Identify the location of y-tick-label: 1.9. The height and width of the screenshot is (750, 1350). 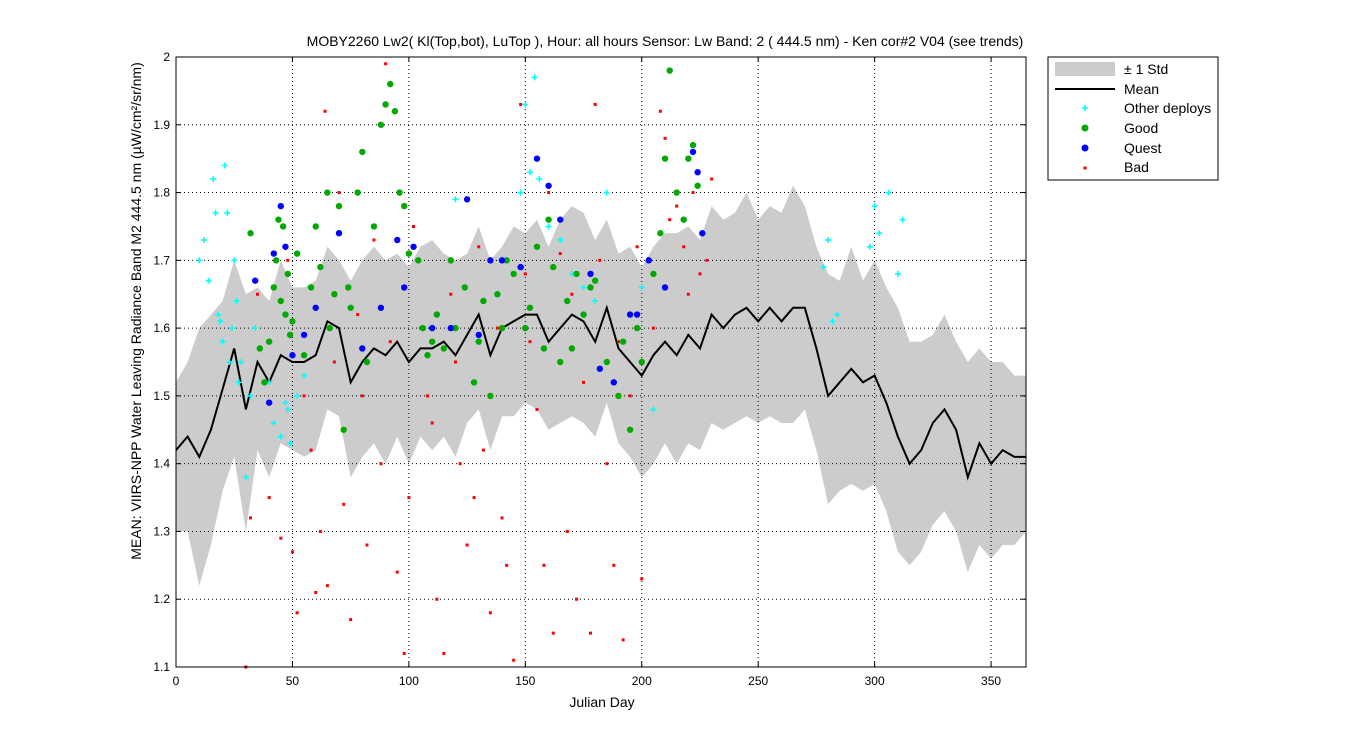
(161, 125).